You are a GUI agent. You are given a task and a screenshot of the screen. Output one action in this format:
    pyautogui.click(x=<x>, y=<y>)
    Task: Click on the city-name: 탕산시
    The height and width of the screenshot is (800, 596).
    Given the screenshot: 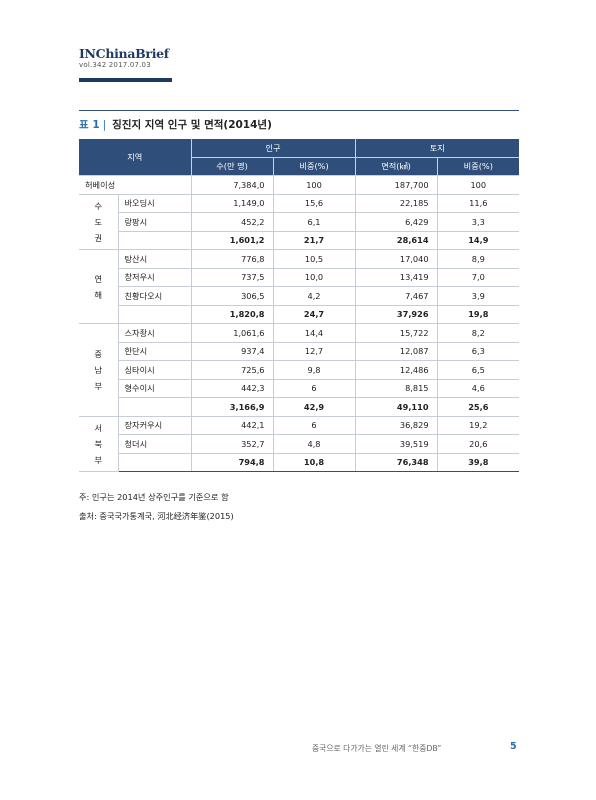 What is the action you would take?
    pyautogui.click(x=154, y=259)
    